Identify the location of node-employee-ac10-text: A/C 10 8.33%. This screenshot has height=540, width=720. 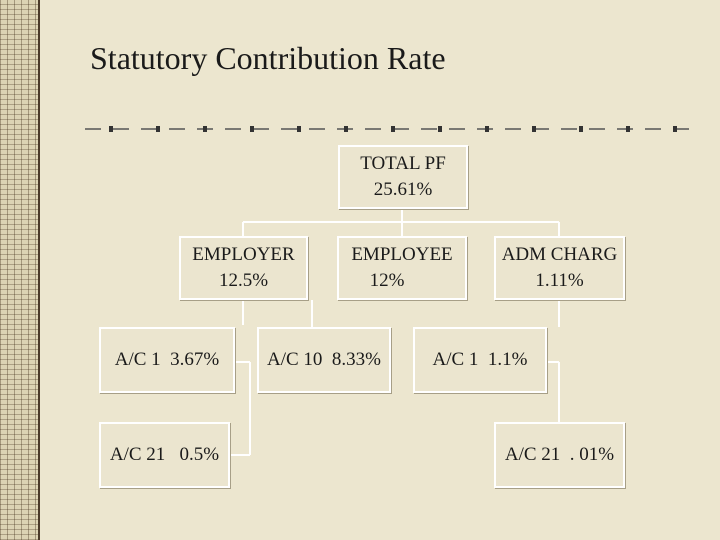
(324, 359).